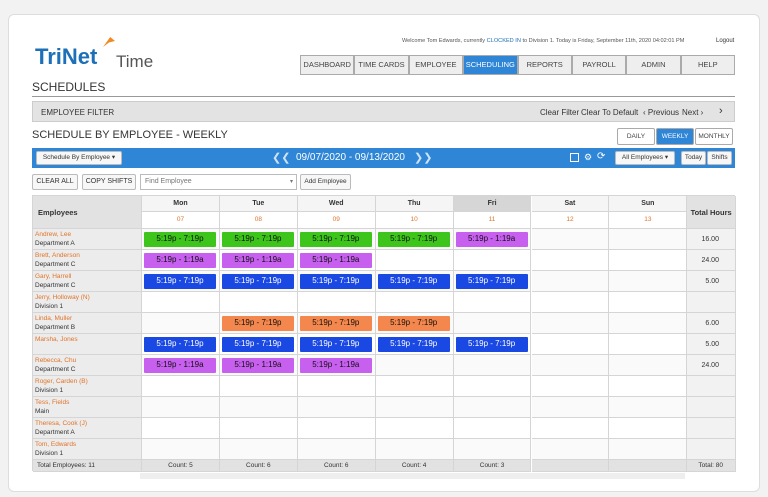 This screenshot has width=768, height=497. Describe the element at coordinates (181, 204) in the screenshot. I see `day-name: Mon` at that location.